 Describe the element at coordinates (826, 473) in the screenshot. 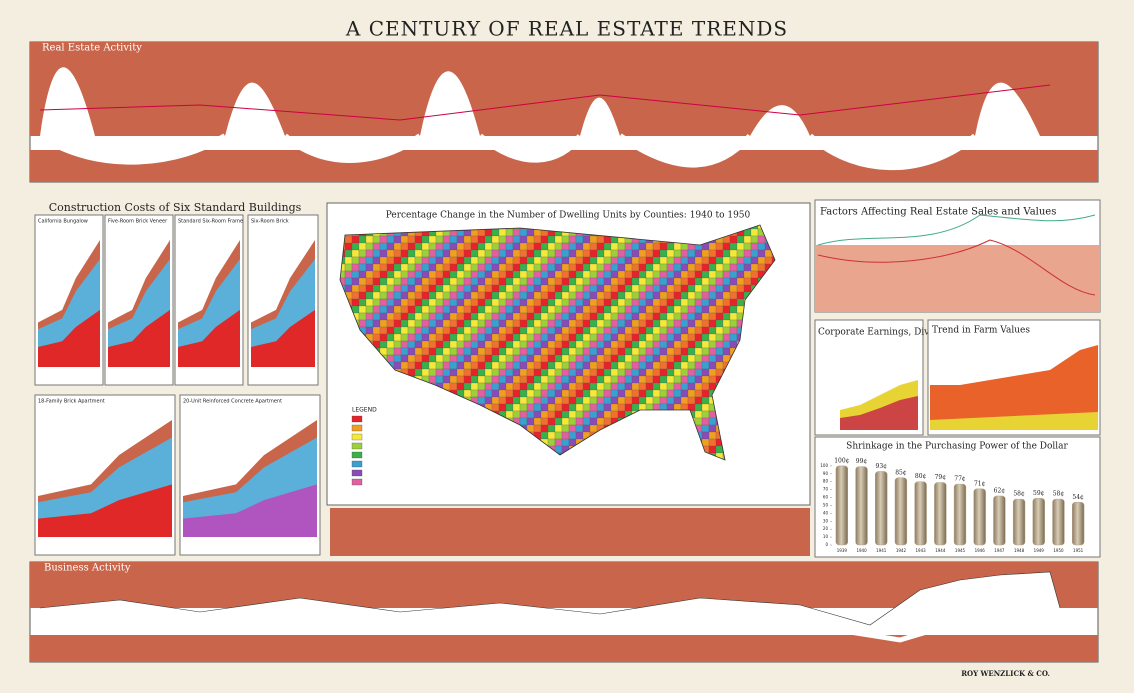

I see `y-tick-label: 90` at that location.